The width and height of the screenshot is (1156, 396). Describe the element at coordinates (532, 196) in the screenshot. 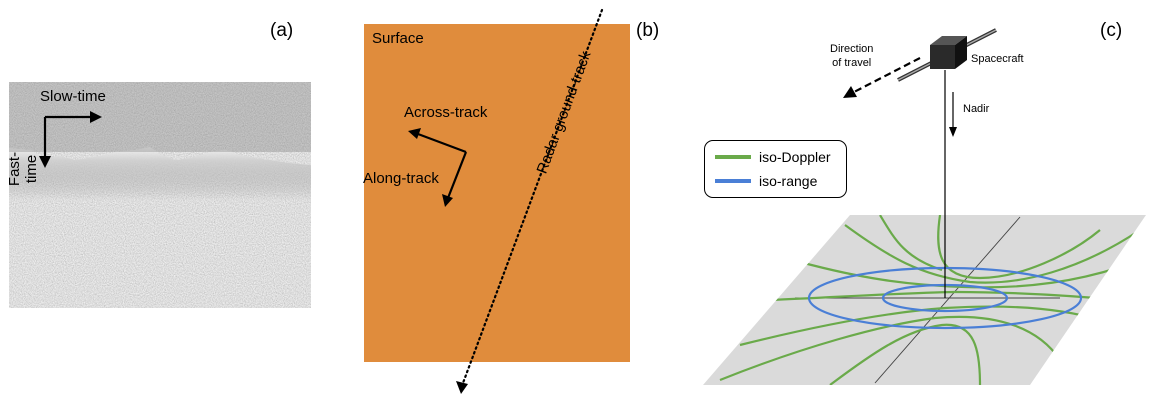

I see `ground-track-line` at that location.